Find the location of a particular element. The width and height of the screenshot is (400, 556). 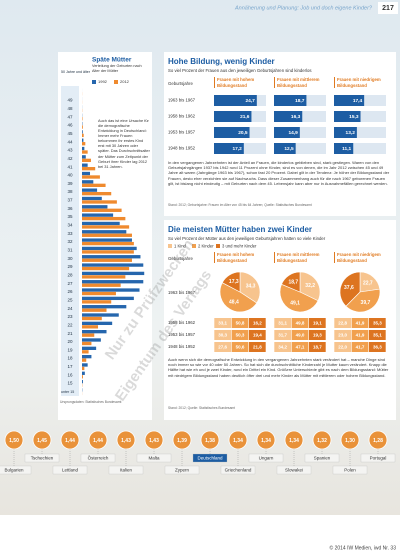

column-header-box: Frauen mit mittlerem Bildungsstand is located at coordinates (297, 258).